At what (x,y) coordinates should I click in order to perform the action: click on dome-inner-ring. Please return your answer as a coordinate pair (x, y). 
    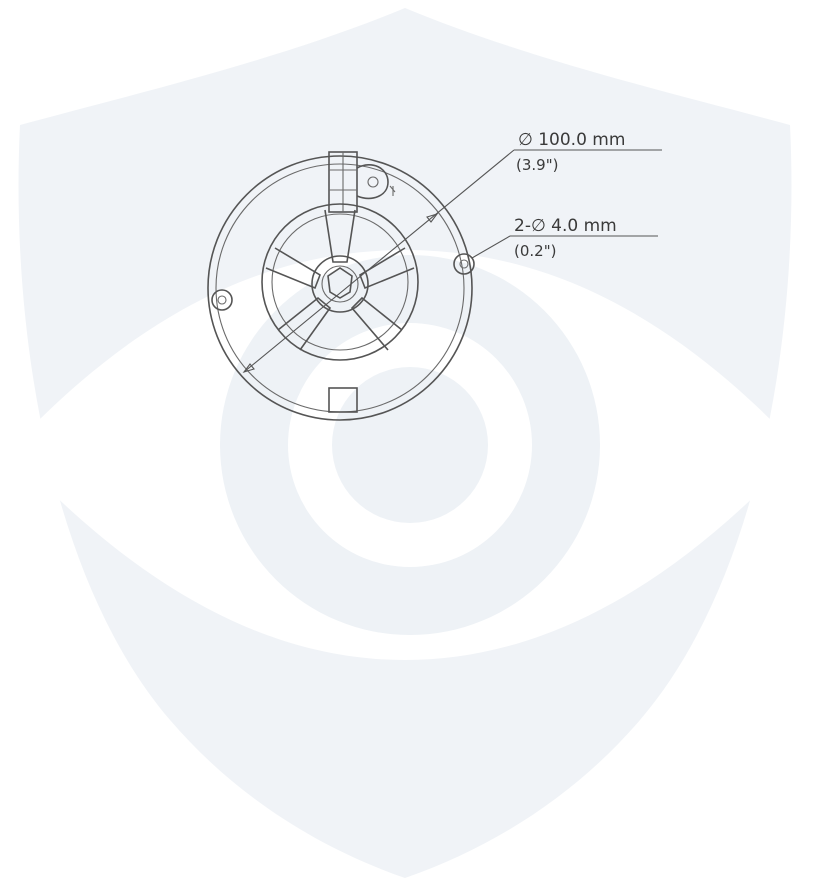
    Looking at the image, I should click on (340, 282).